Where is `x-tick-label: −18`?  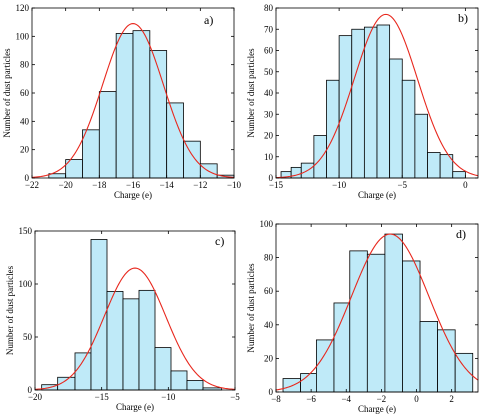
x-tick-label: −18 is located at coordinates (99, 185).